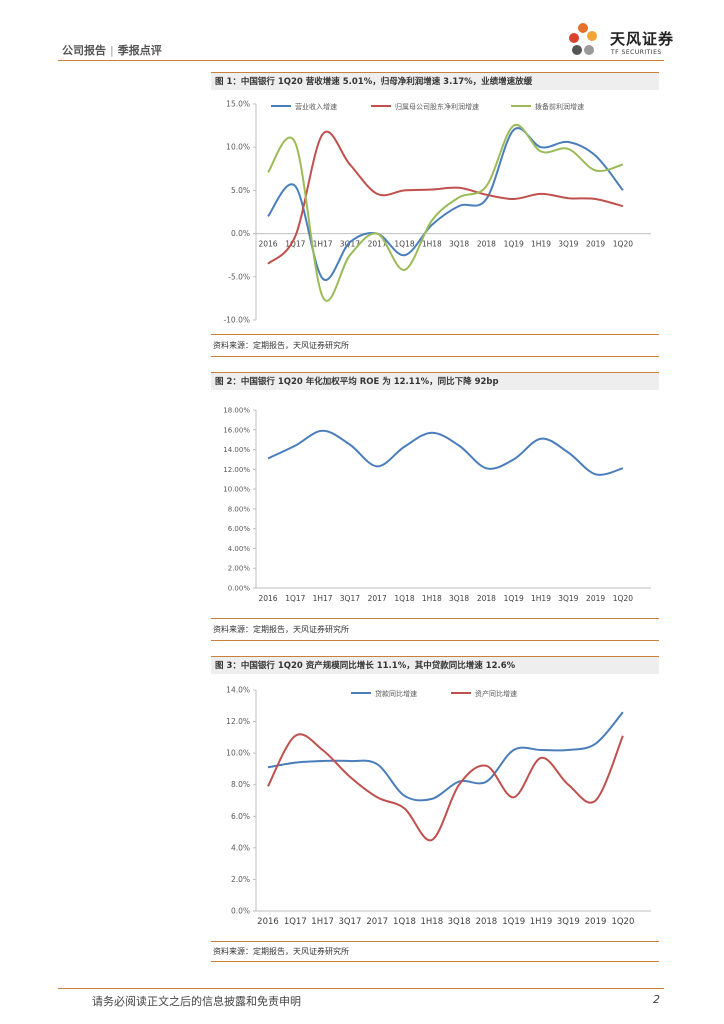 The height and width of the screenshot is (1024, 724). I want to click on figure-2-source: 资料来源：定期报告，天风证券研究所, so click(281, 629).